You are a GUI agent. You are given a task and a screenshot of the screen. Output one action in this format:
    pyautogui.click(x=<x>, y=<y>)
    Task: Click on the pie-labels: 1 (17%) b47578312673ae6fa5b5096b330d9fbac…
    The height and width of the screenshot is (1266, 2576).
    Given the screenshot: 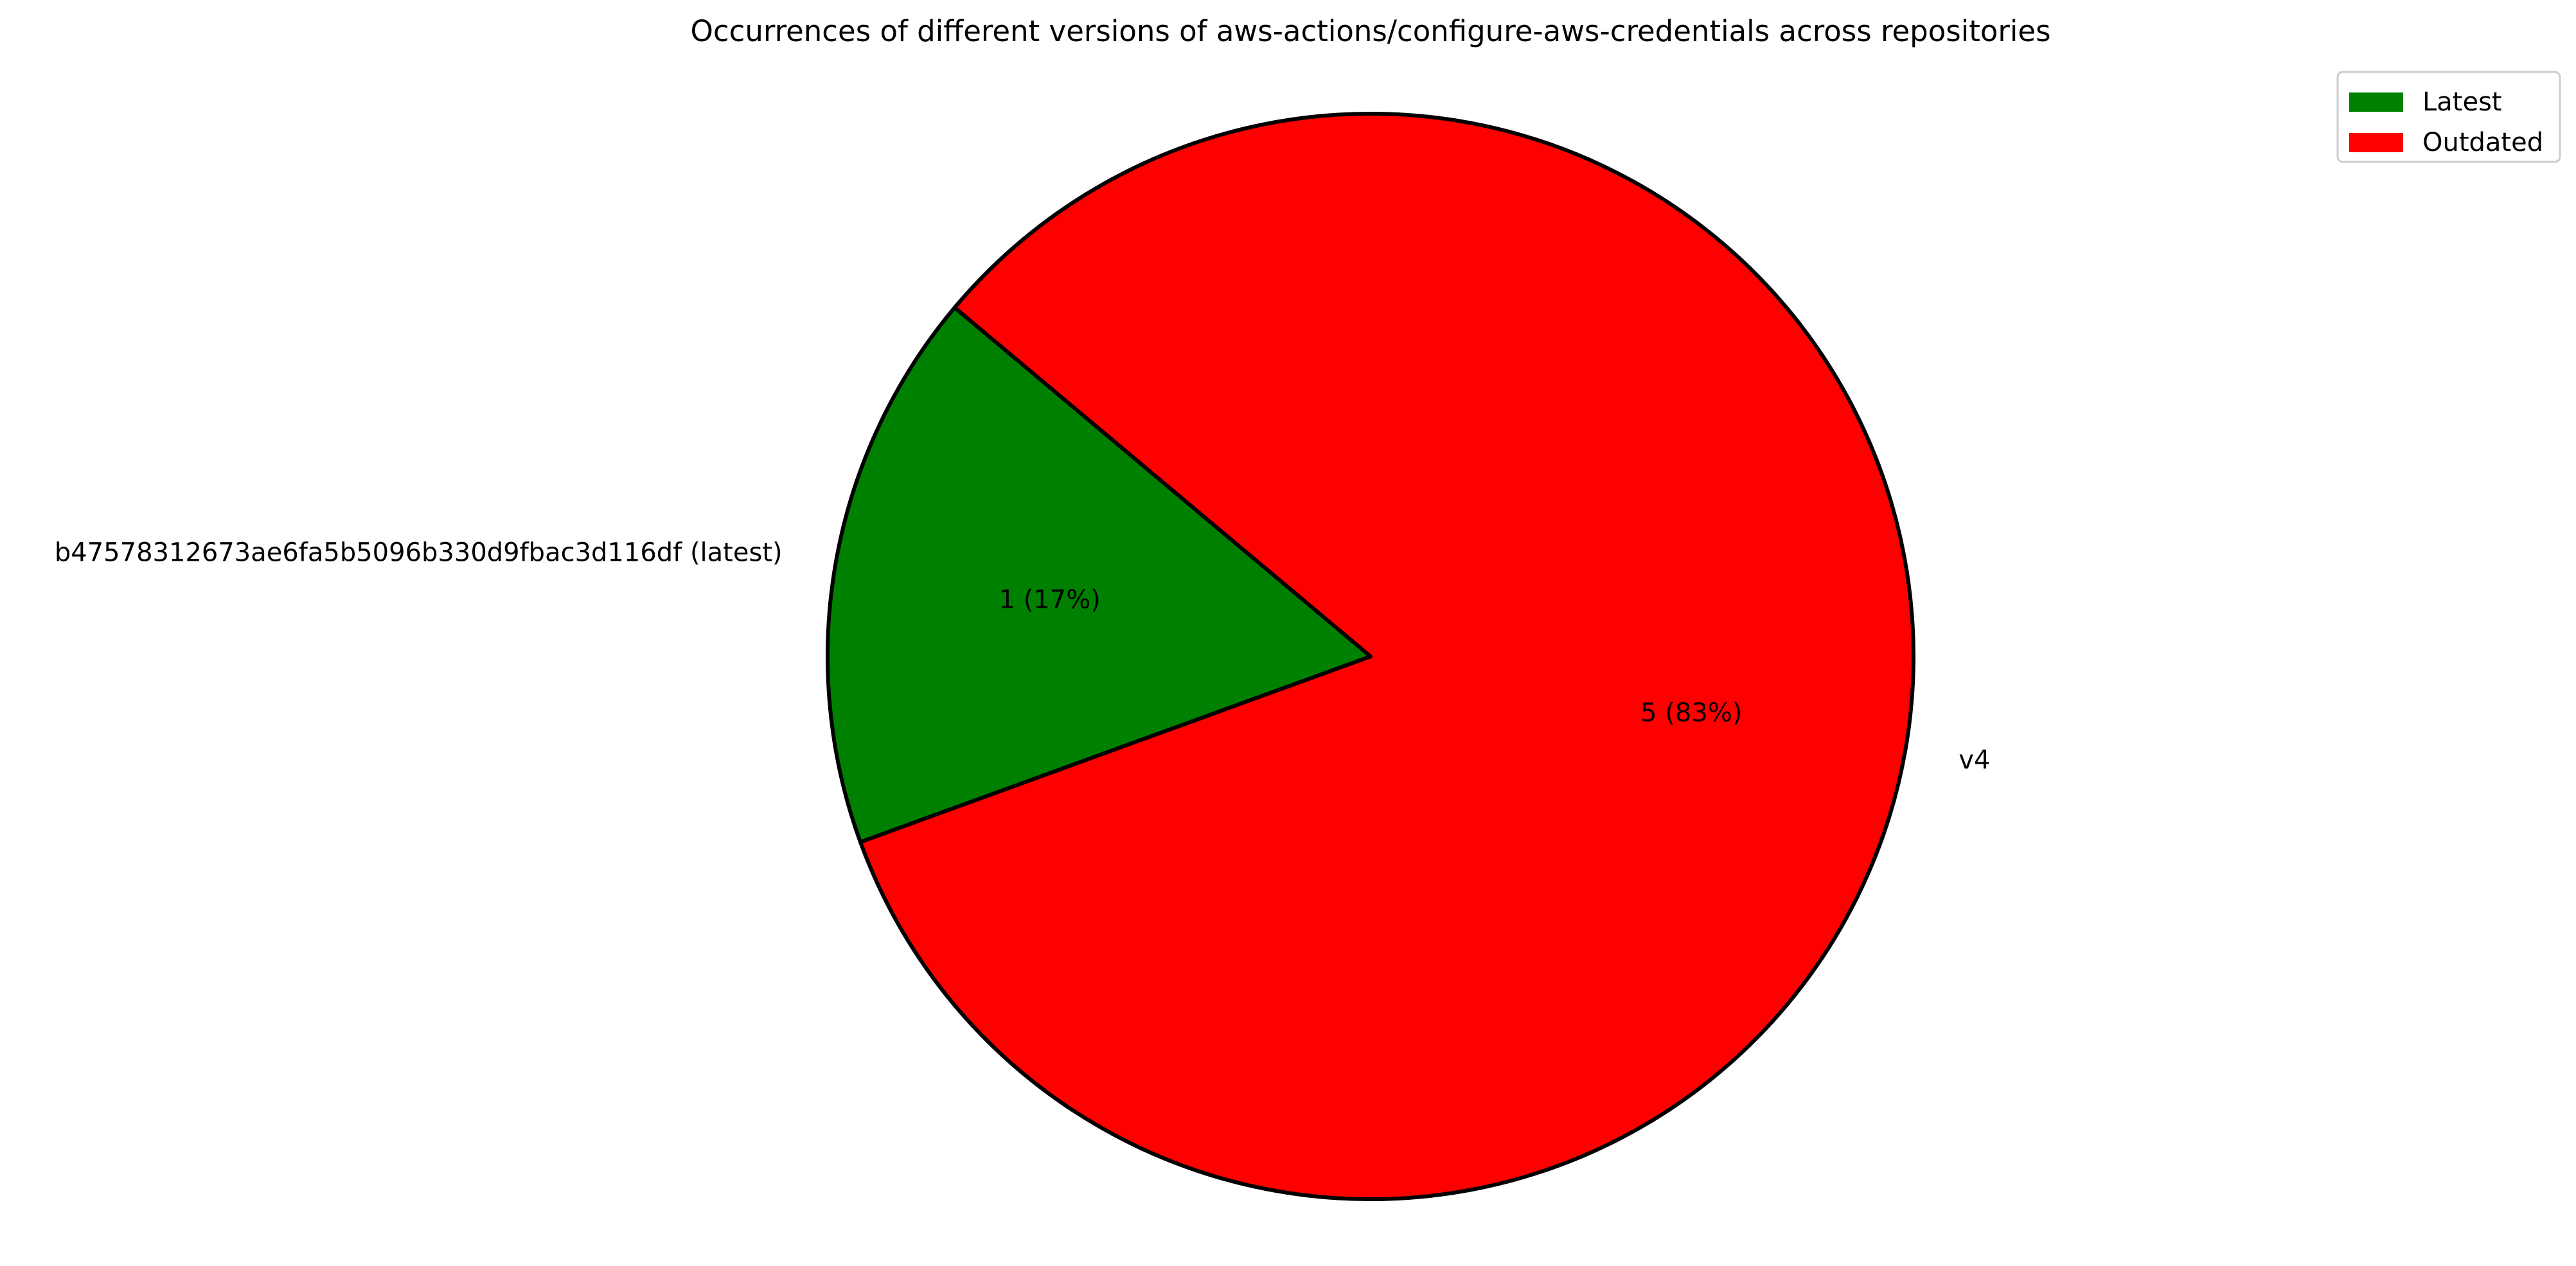 What is the action you would take?
    pyautogui.click(x=1023, y=656)
    